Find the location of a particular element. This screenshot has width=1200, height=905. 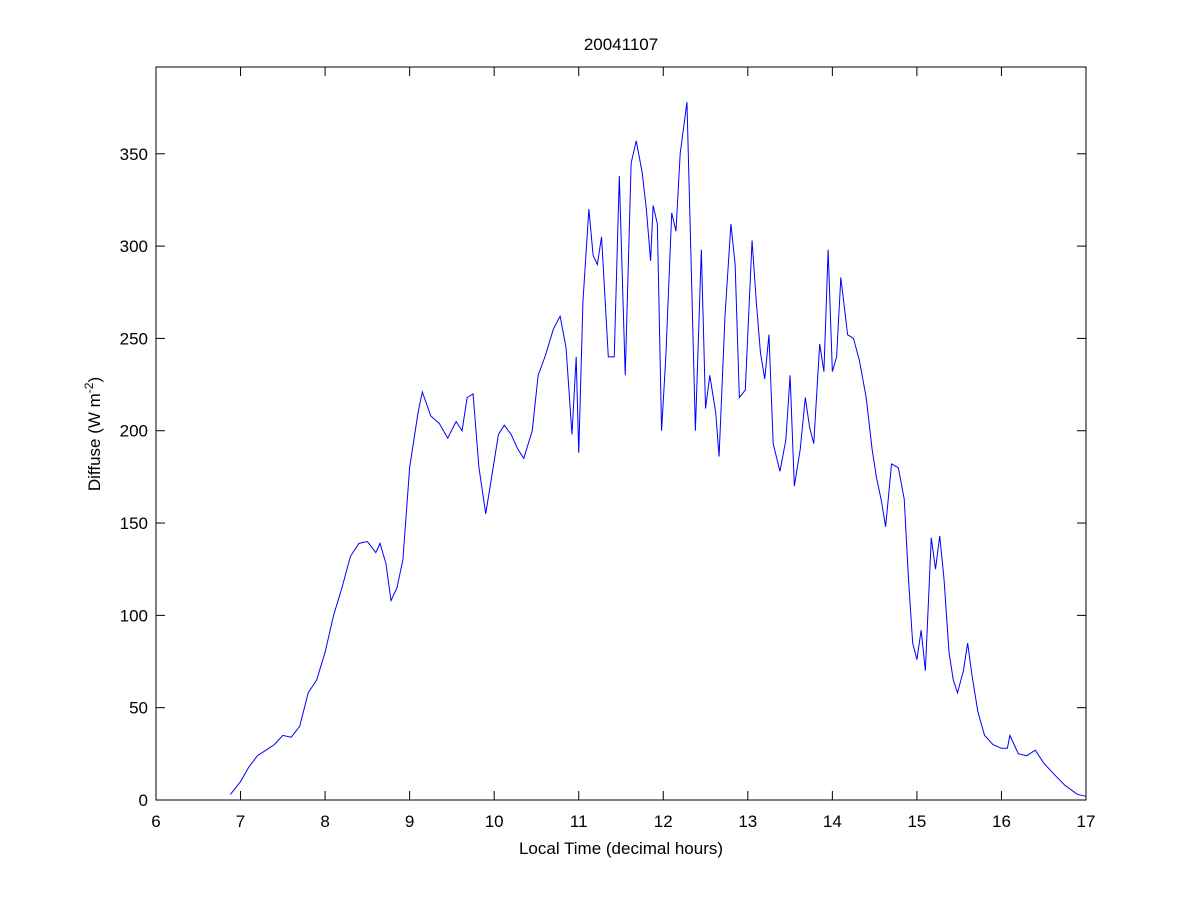

x-tick-label: 14 is located at coordinates (832, 821).